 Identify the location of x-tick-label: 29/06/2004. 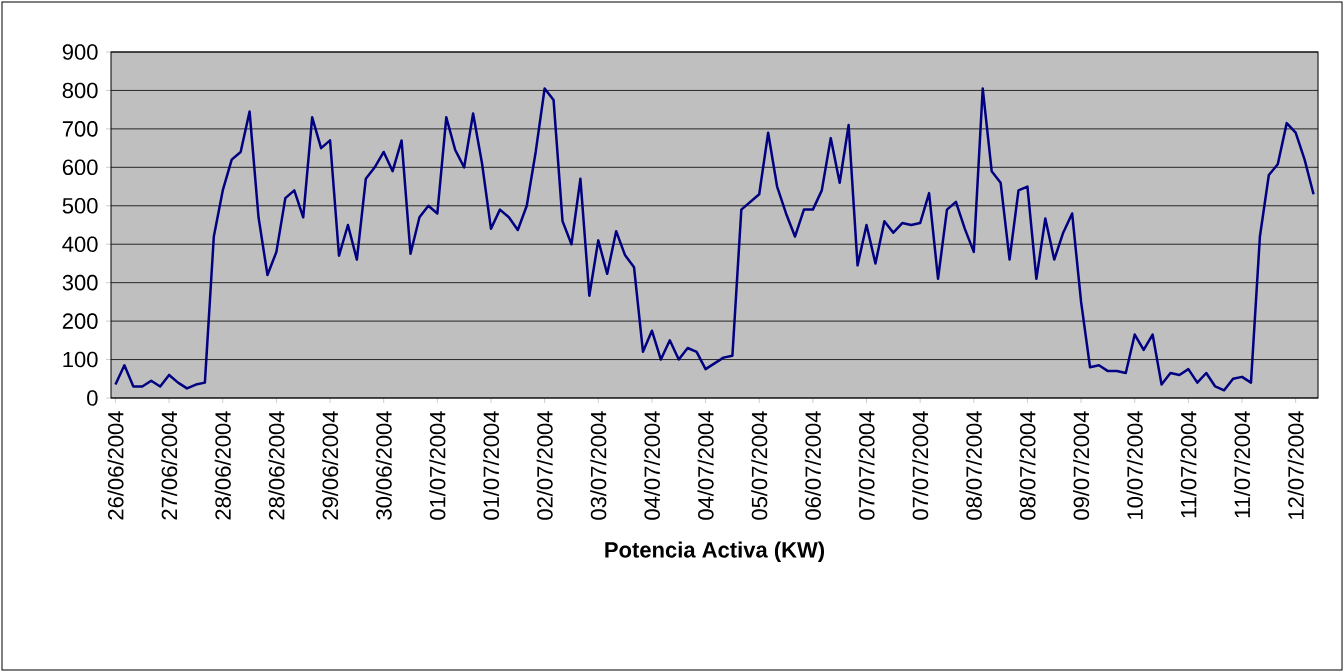
(330, 465).